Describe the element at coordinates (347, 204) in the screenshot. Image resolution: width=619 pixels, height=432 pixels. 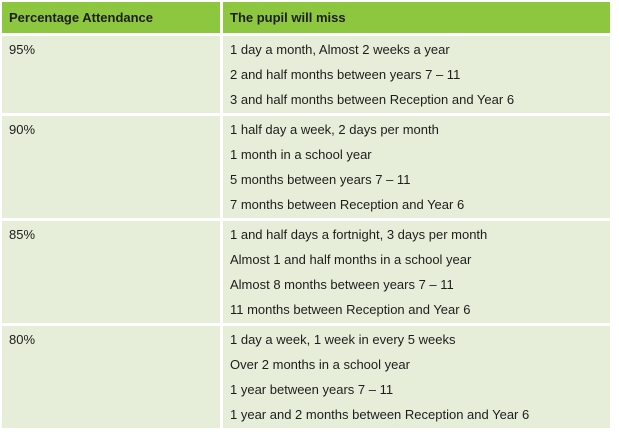
I see `miss-line: 7 months between Reception and Year 6` at that location.